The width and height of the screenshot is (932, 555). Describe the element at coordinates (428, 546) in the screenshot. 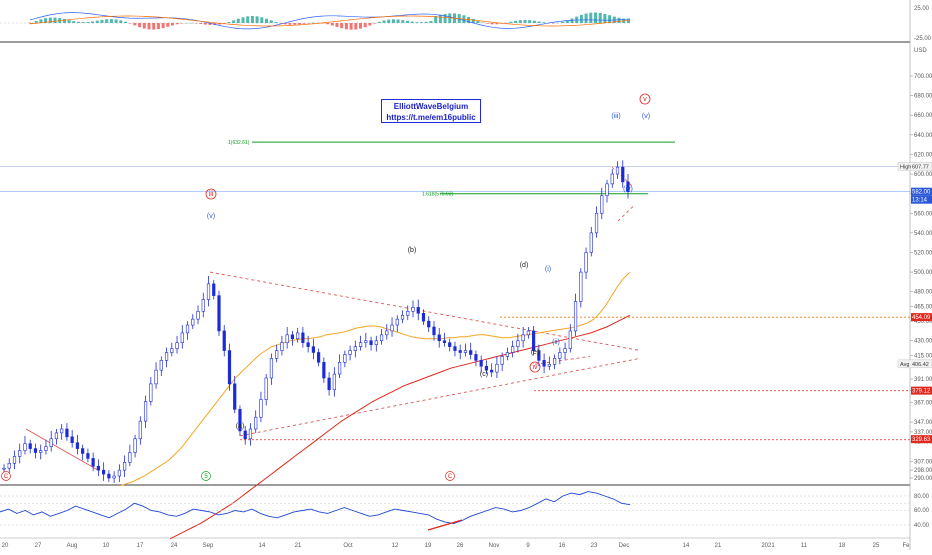

I see `time-tick-label: 19` at that location.